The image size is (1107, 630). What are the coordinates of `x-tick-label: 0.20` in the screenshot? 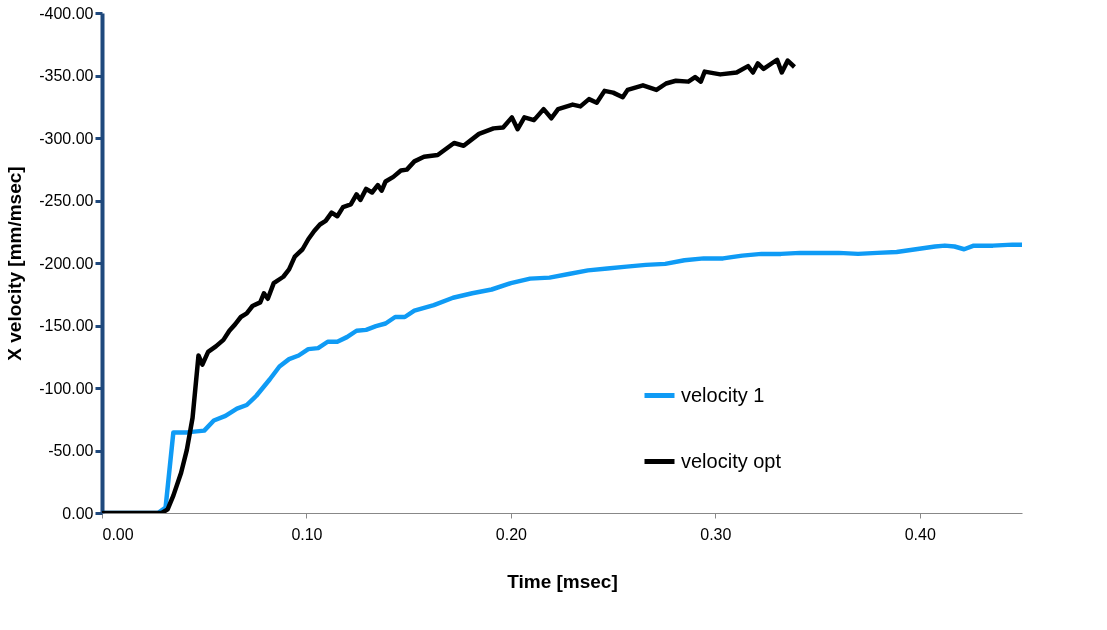 It's located at (511, 534).